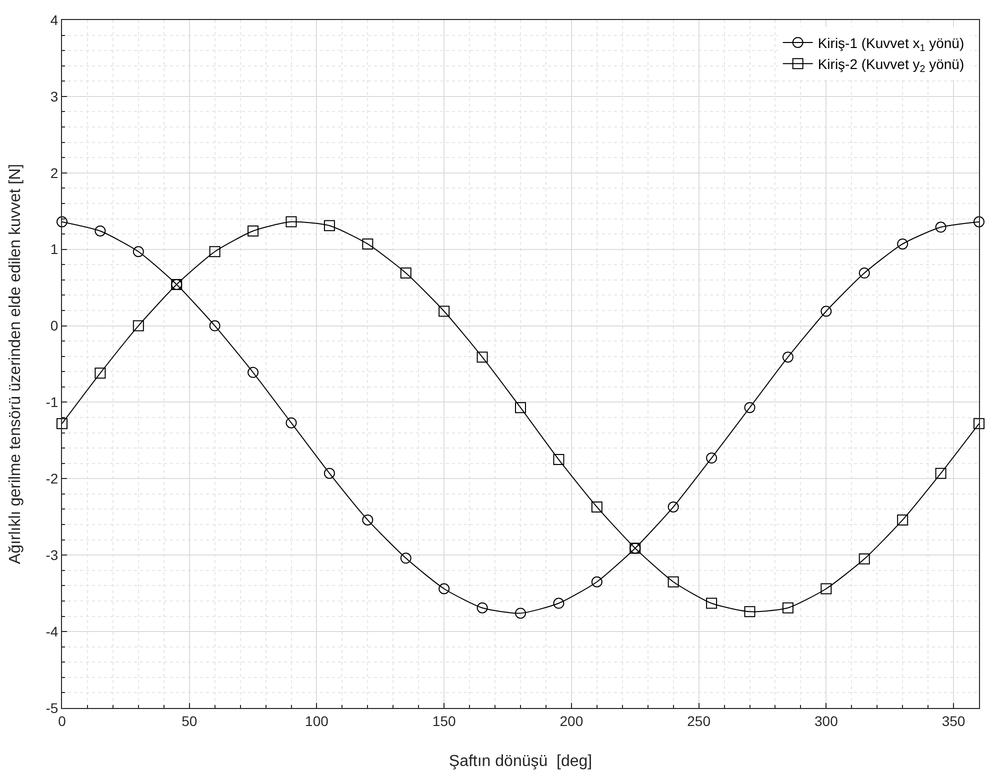  I want to click on legend-label: Kiriş-1 (Kuvvet x$_{1}$ yönü), so click(891, 44).